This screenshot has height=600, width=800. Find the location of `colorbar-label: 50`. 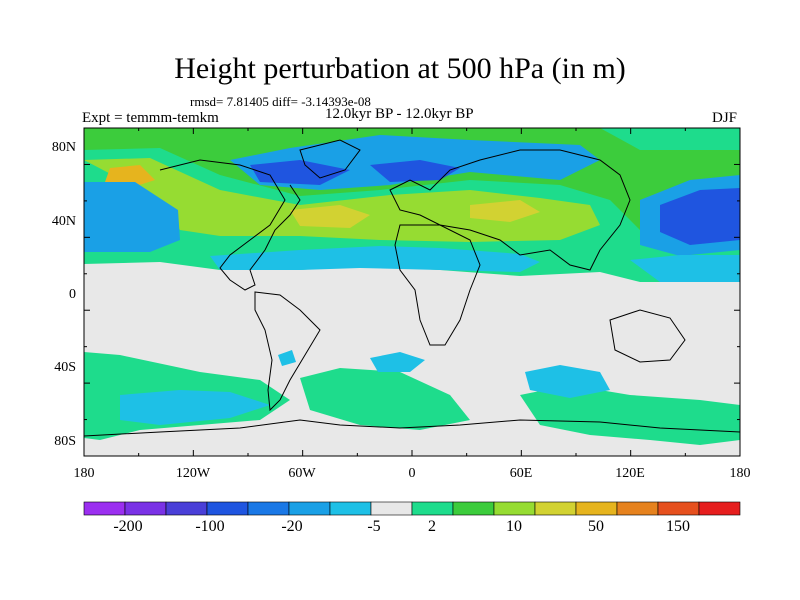

colorbar-label: 50 is located at coordinates (596, 526).